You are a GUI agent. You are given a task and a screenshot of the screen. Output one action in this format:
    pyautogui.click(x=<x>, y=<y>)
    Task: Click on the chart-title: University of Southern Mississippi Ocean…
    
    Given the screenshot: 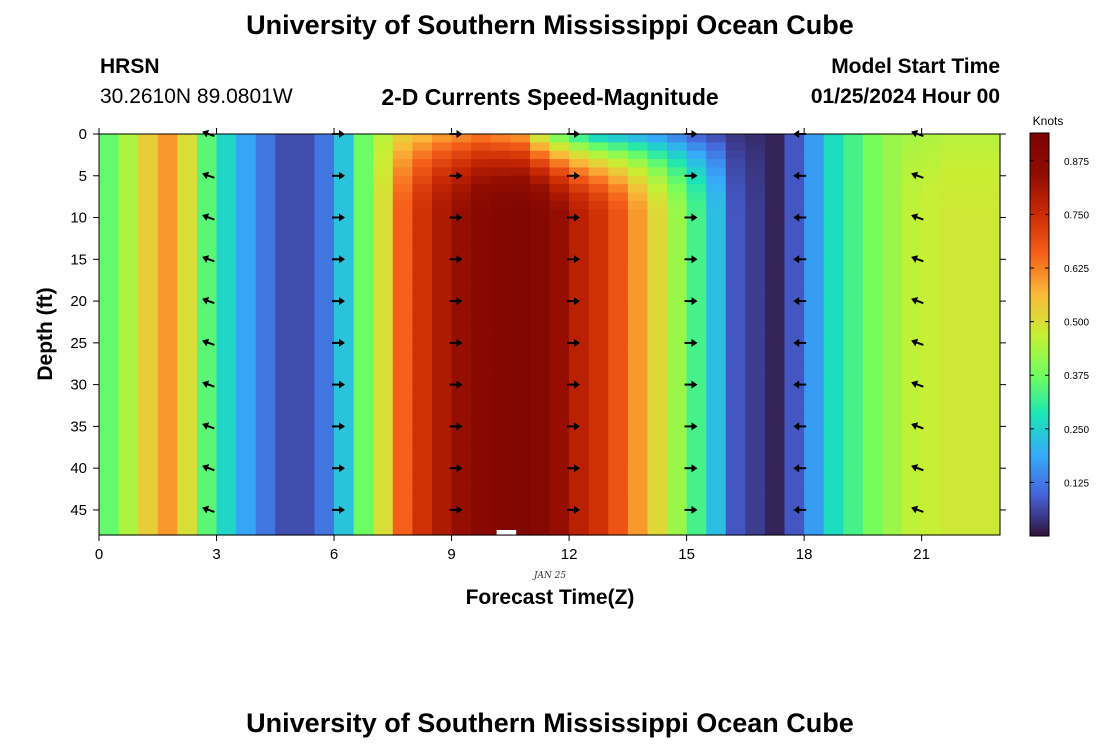 What is the action you would take?
    pyautogui.click(x=550, y=25)
    